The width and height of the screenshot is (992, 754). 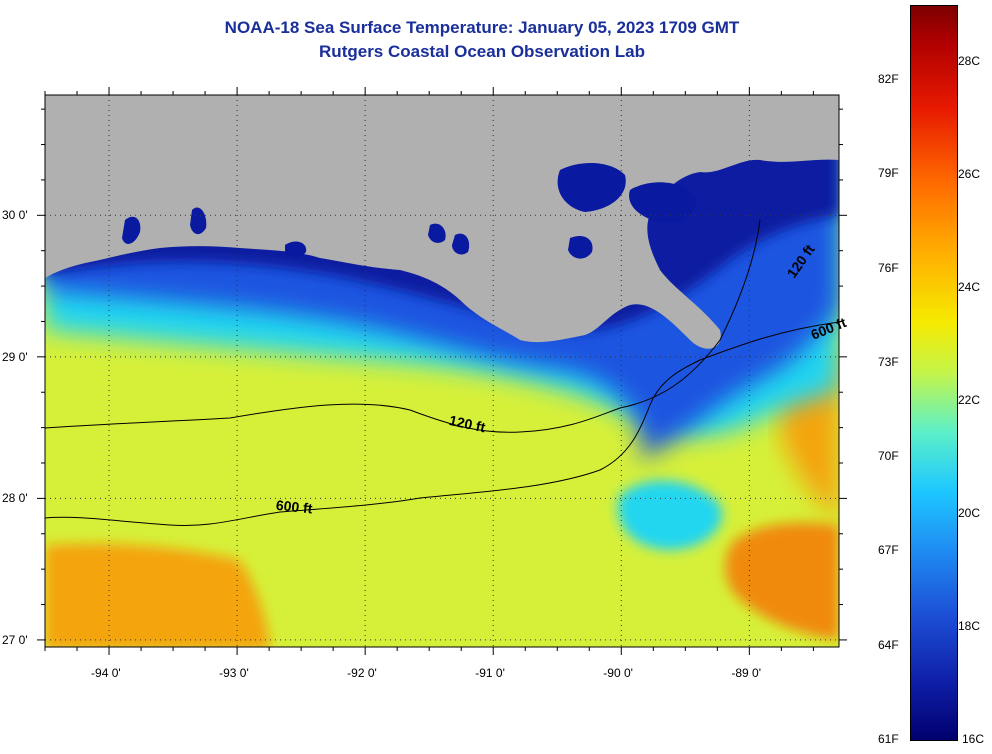 What do you see at coordinates (888, 456) in the screenshot?
I see `fahrenheit-label: 70F` at bounding box center [888, 456].